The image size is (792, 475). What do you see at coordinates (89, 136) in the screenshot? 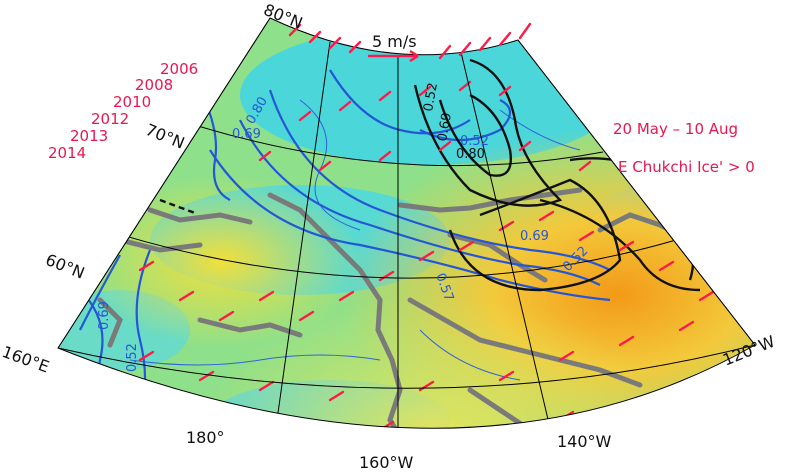
I see `year-label: 2013` at bounding box center [89, 136].